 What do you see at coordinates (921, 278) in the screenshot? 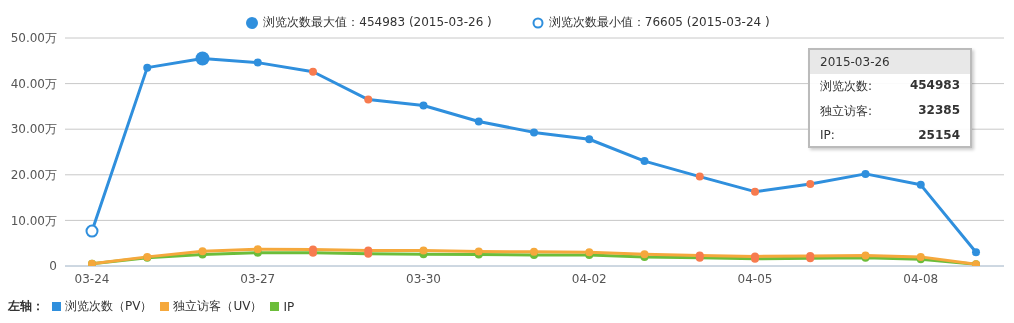
I see `x-tick-label: 04-08` at bounding box center [921, 278].